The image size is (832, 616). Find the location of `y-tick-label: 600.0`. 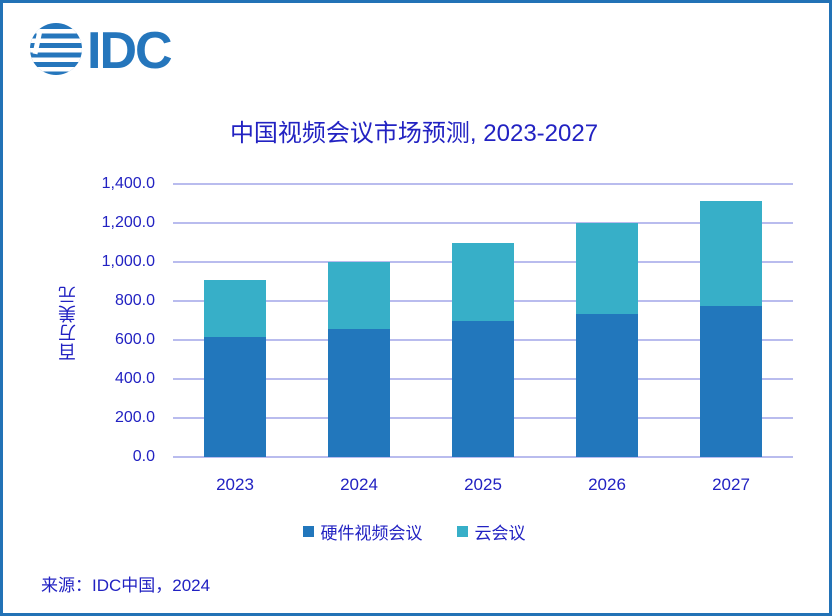

y-tick-label: 600.0 is located at coordinates (134, 339).